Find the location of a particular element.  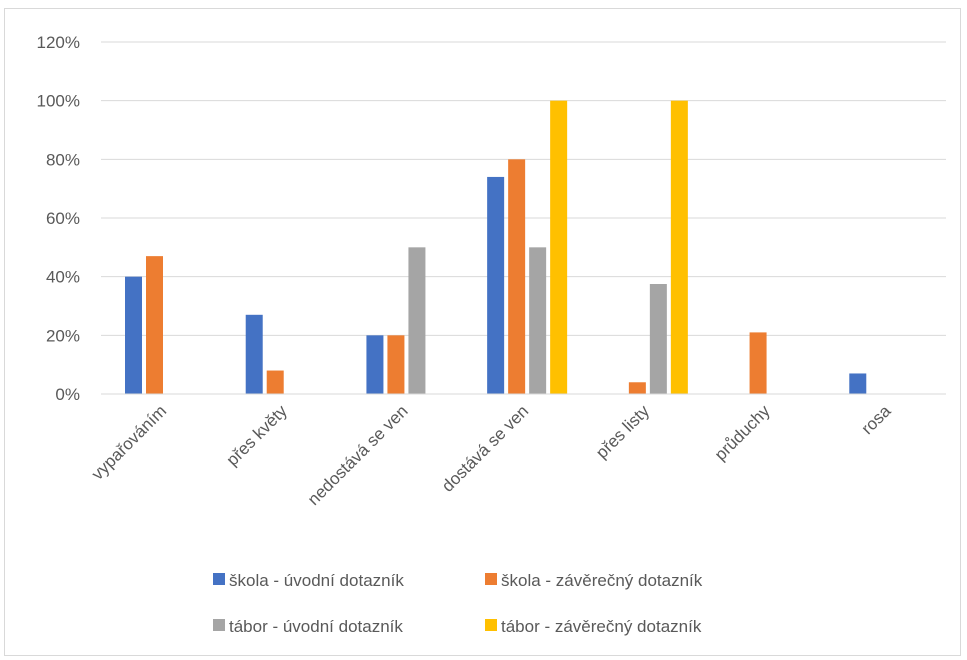

y-tick-label: 40% is located at coordinates (63, 277).